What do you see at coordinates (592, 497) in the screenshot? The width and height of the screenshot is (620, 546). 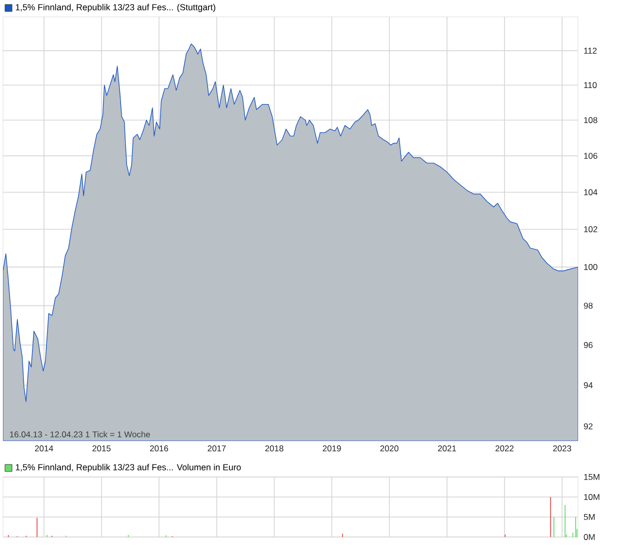 I see `y-tick-label: 10M` at bounding box center [592, 497].